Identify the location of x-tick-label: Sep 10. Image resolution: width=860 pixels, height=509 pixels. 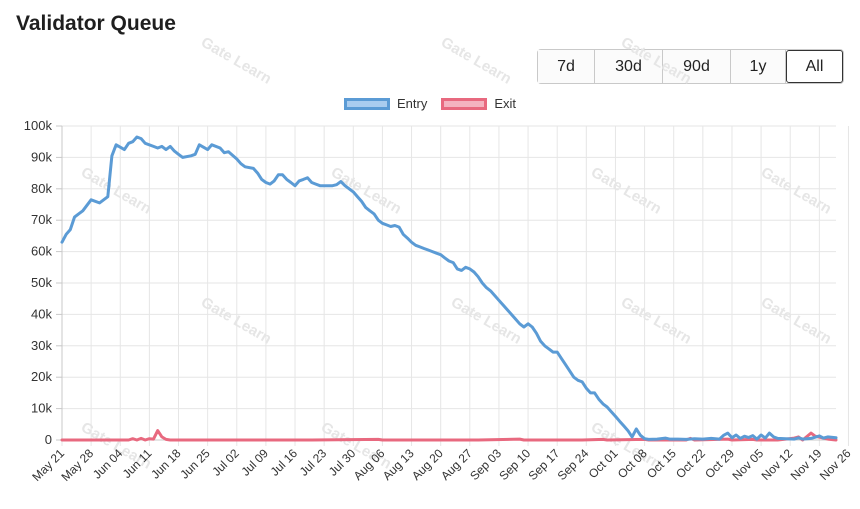
(514, 464).